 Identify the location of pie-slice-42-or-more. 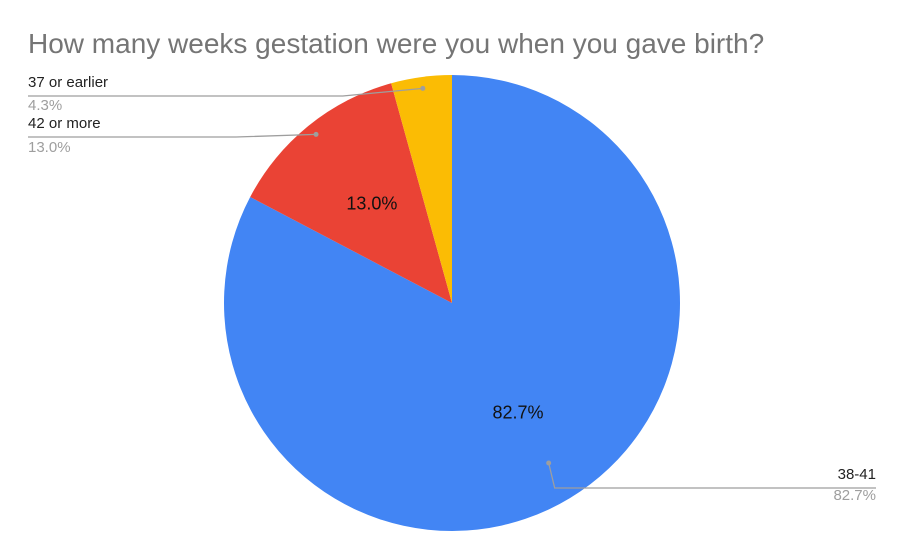
(351, 193).